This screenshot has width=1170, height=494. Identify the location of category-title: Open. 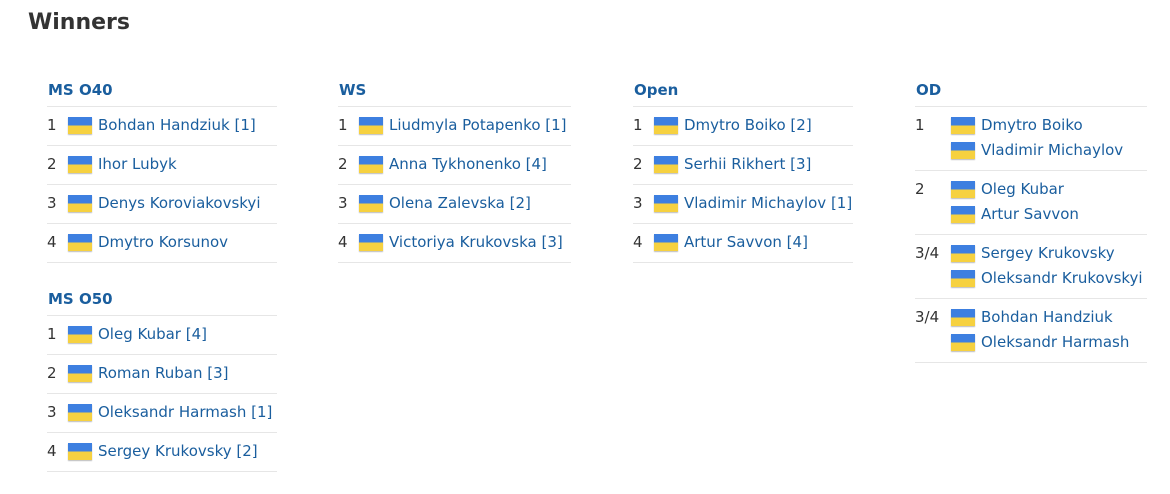
(743, 91).